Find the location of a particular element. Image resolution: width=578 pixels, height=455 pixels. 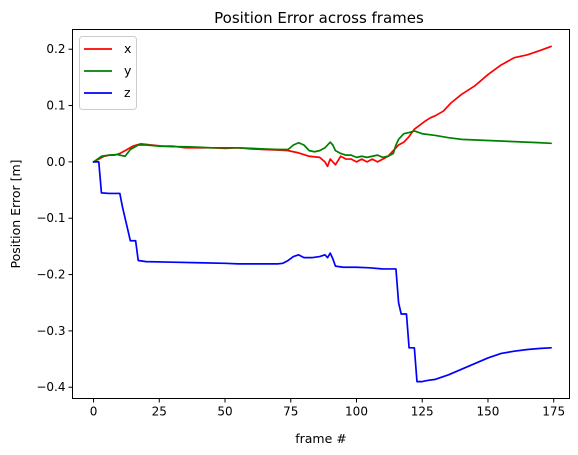

y-tick-label: −0.2 is located at coordinates (50, 275).